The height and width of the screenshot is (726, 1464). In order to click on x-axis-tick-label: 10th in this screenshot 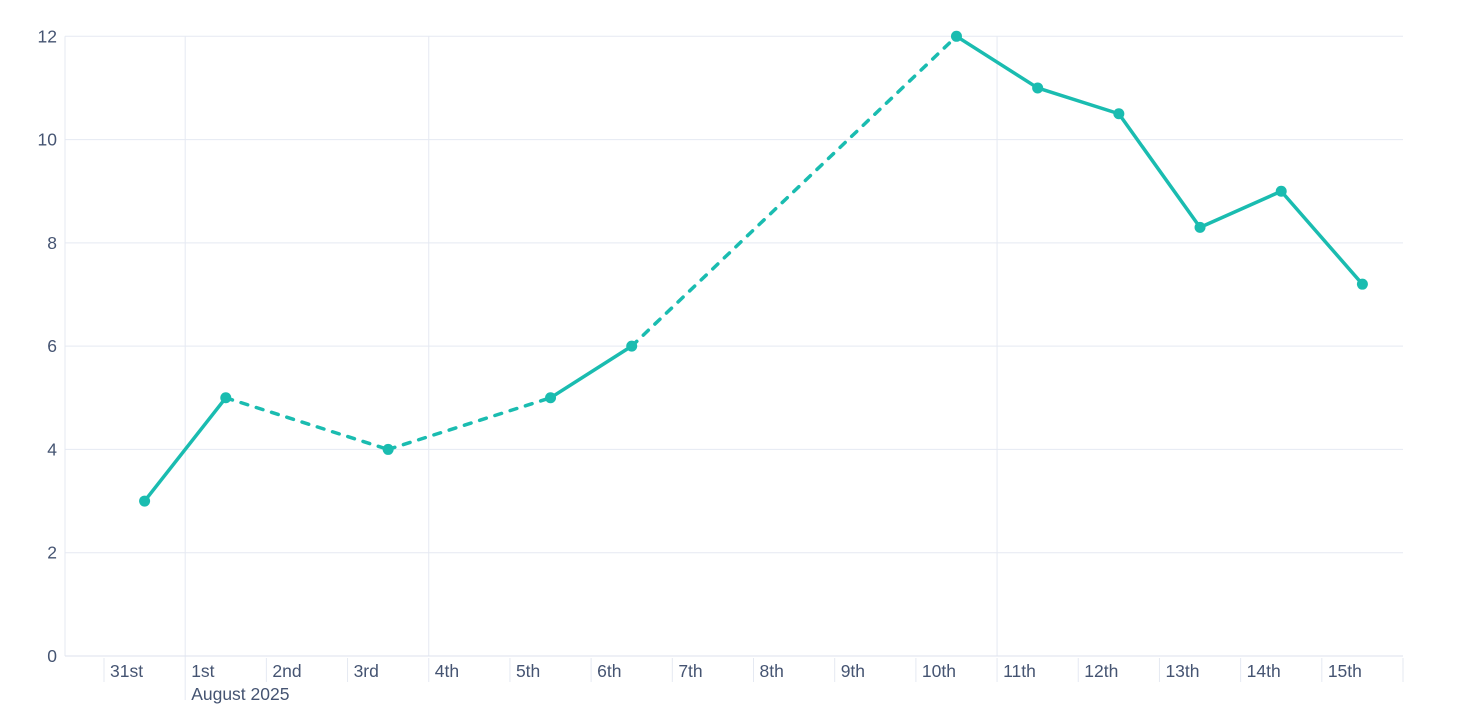, I will do `click(939, 671)`.